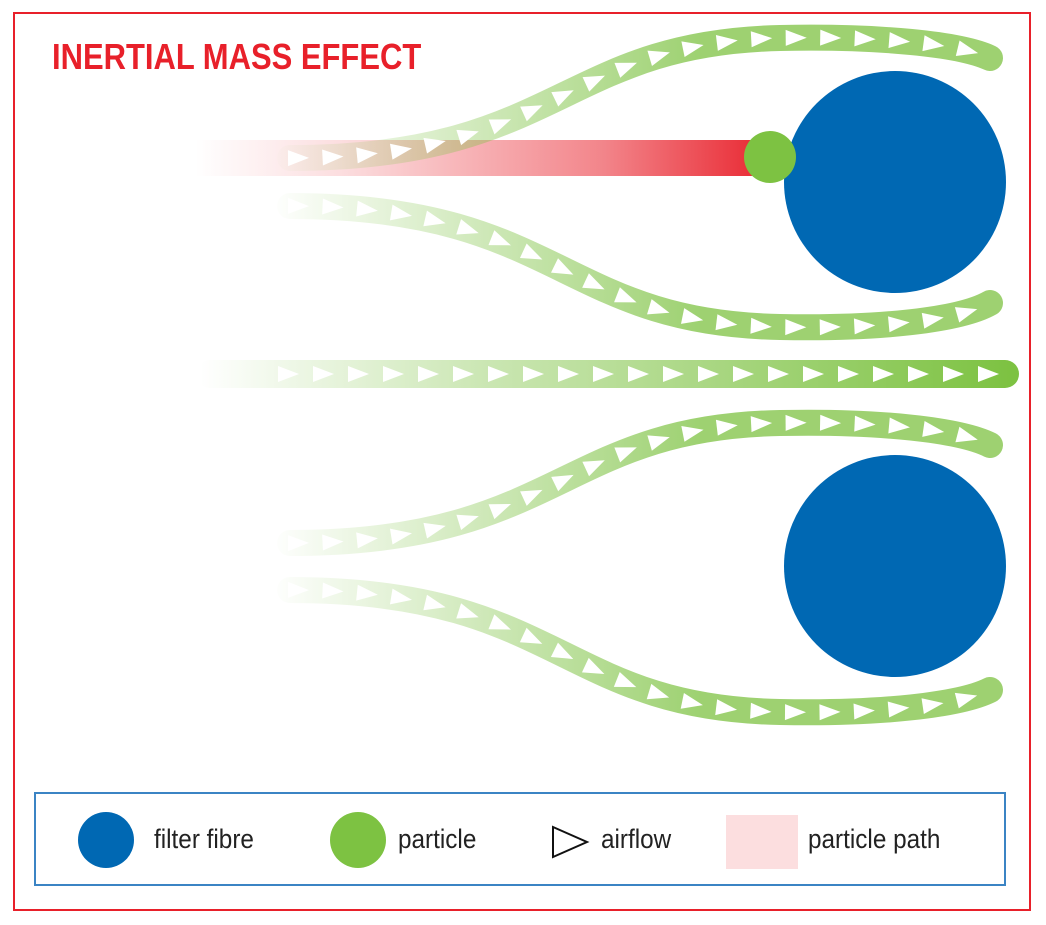 Image resolution: width=1046 pixels, height=925 pixels. Describe the element at coordinates (358, 840) in the screenshot. I see `legend-particle-swatch` at that location.